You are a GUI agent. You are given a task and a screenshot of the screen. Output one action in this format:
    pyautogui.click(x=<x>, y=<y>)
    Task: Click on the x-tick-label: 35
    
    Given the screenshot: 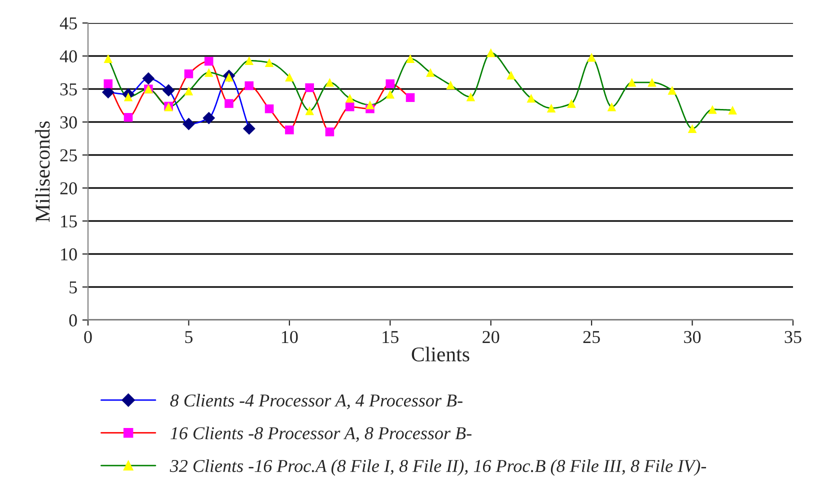 What is the action you would take?
    pyautogui.click(x=793, y=337)
    